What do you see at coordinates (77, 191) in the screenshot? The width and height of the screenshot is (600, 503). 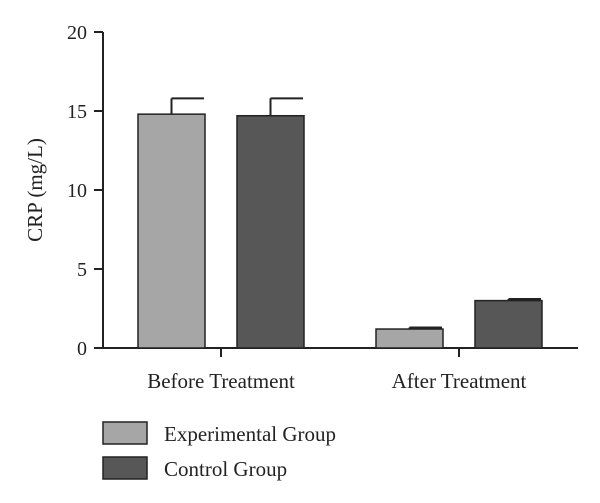 I see `y-tick-label: 10` at bounding box center [77, 191].